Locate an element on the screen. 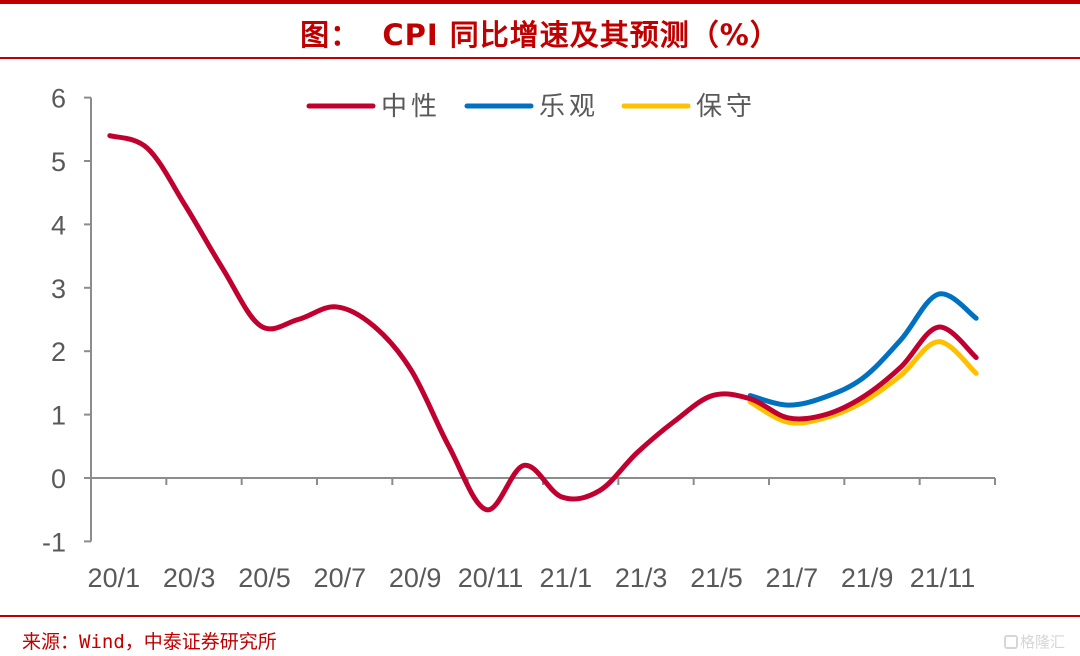 The height and width of the screenshot is (656, 1080). y-tick-label: 3 is located at coordinates (58, 289).